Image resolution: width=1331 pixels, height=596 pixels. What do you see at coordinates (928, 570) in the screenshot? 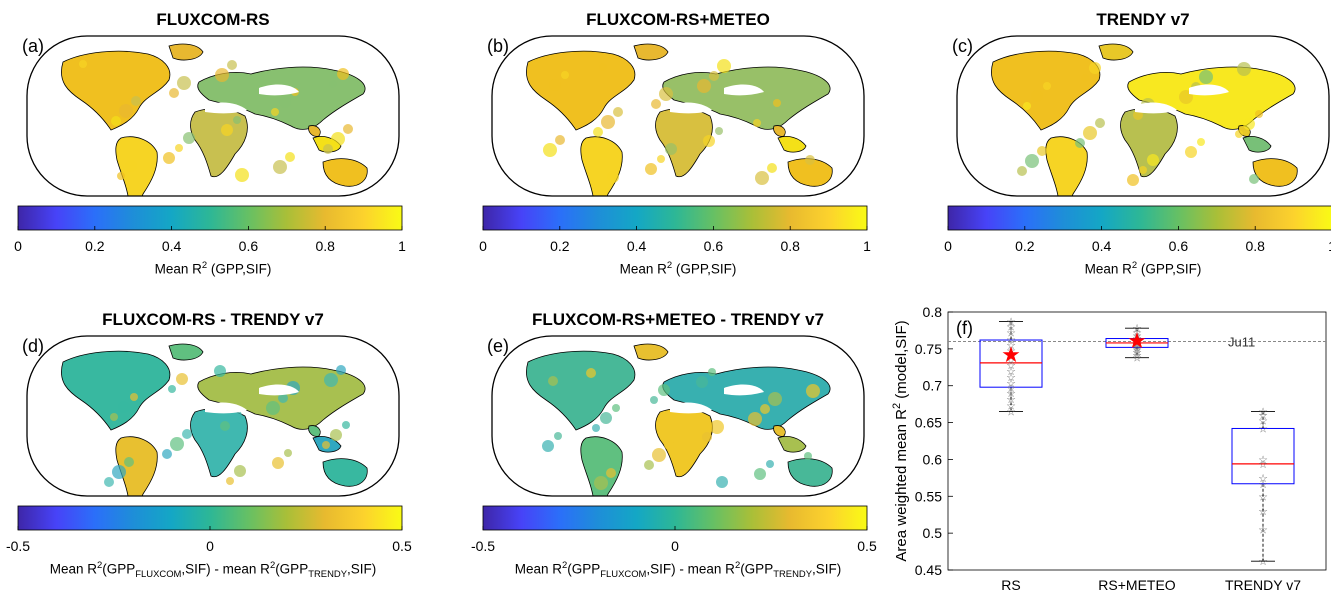
I see `y-tick-label: 0.45` at bounding box center [928, 570].